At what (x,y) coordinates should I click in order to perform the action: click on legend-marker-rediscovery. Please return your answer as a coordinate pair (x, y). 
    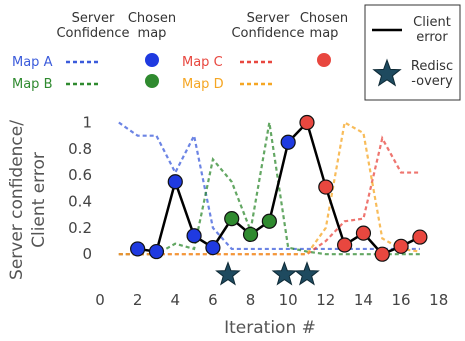
    Looking at the image, I should click on (387, 72).